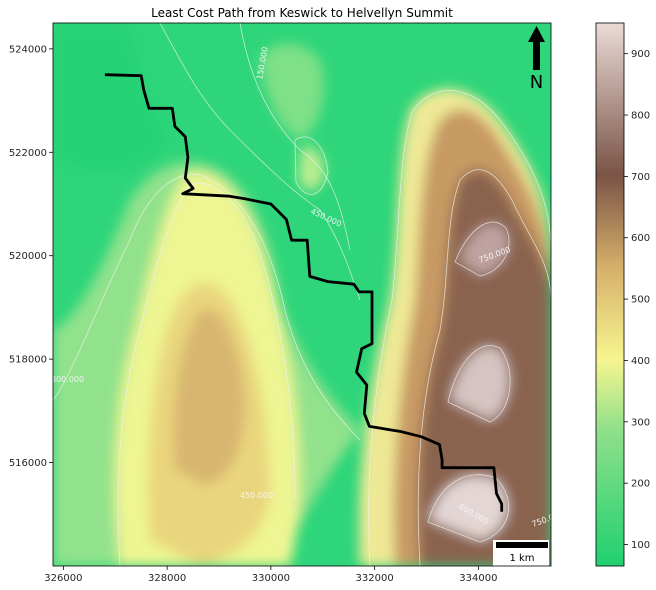  Describe the element at coordinates (167, 578) in the screenshot. I see `x-tick-label: 328000` at that location.